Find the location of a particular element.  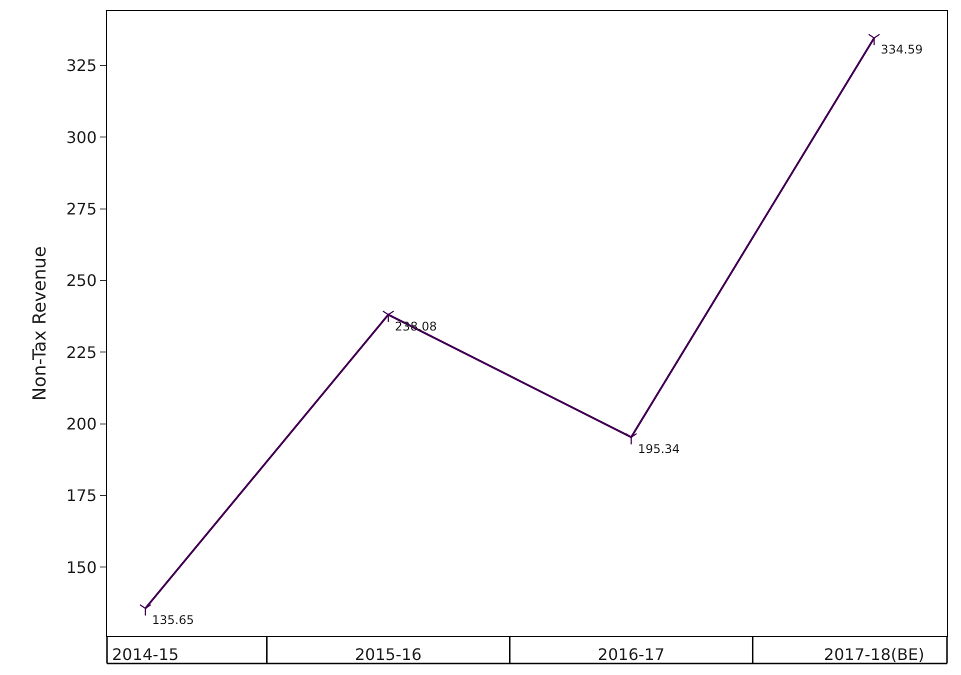

y-tick-label: 175 is located at coordinates (81, 496).